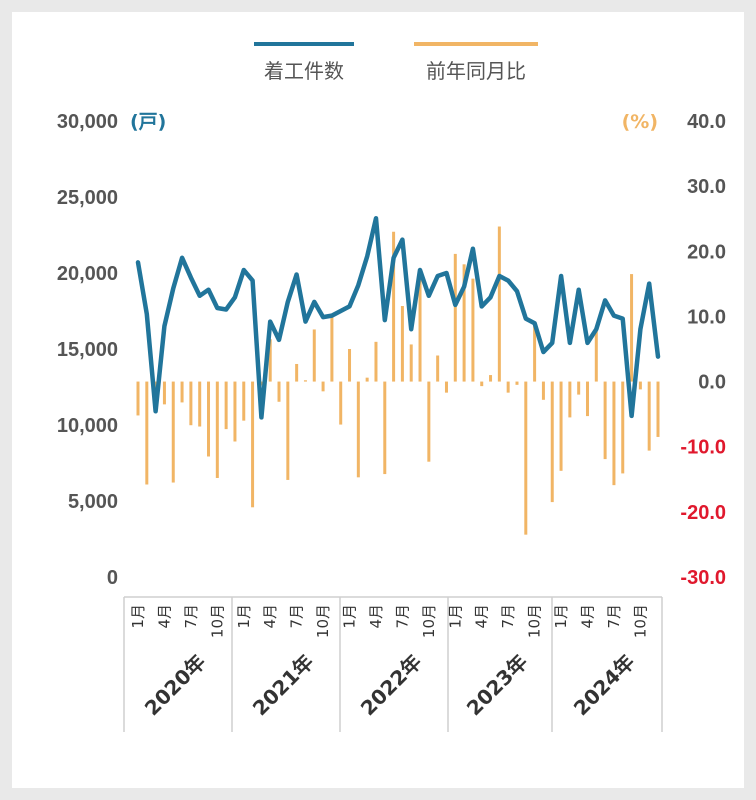 The image size is (756, 800). I want to click on right-tick-label: -10.0, so click(703, 448).